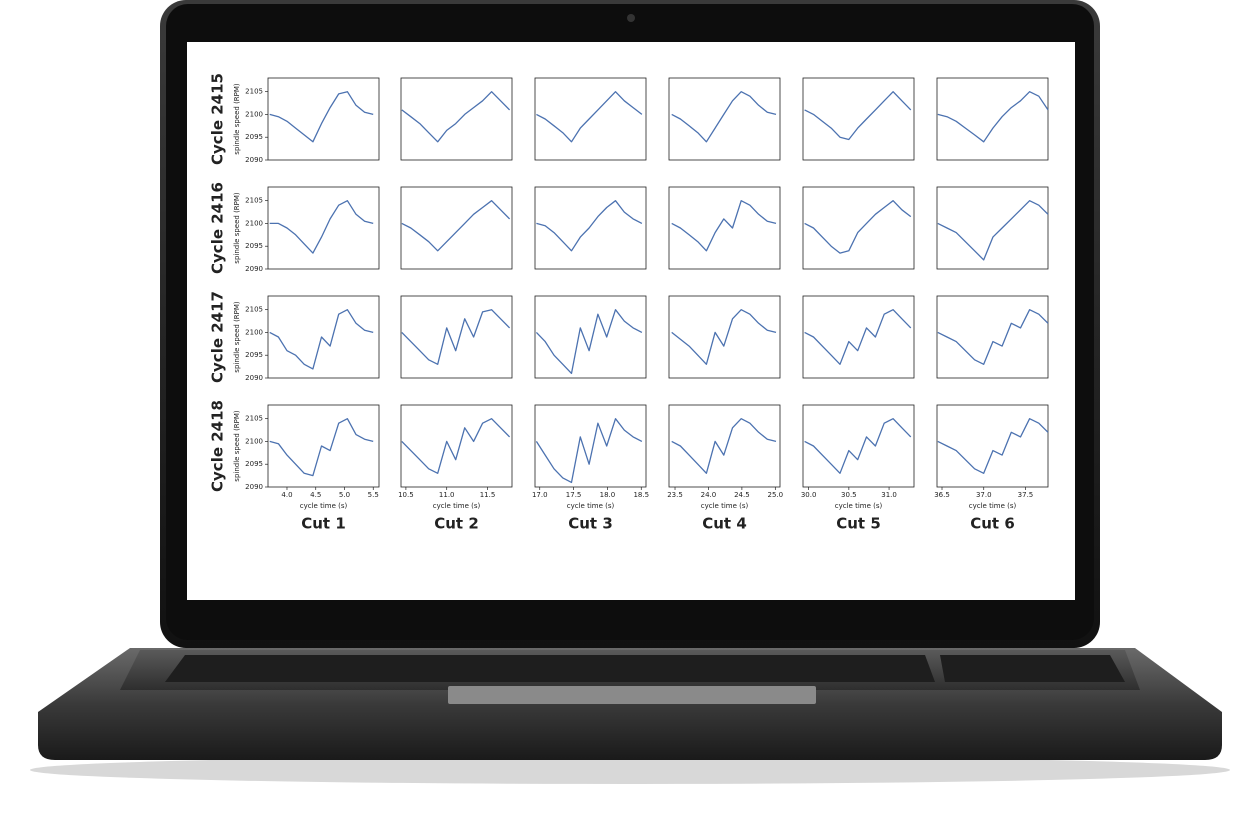 The image size is (1260, 815). What do you see at coordinates (218, 337) in the screenshot?
I see `row-label: Cycle 2417` at bounding box center [218, 337].